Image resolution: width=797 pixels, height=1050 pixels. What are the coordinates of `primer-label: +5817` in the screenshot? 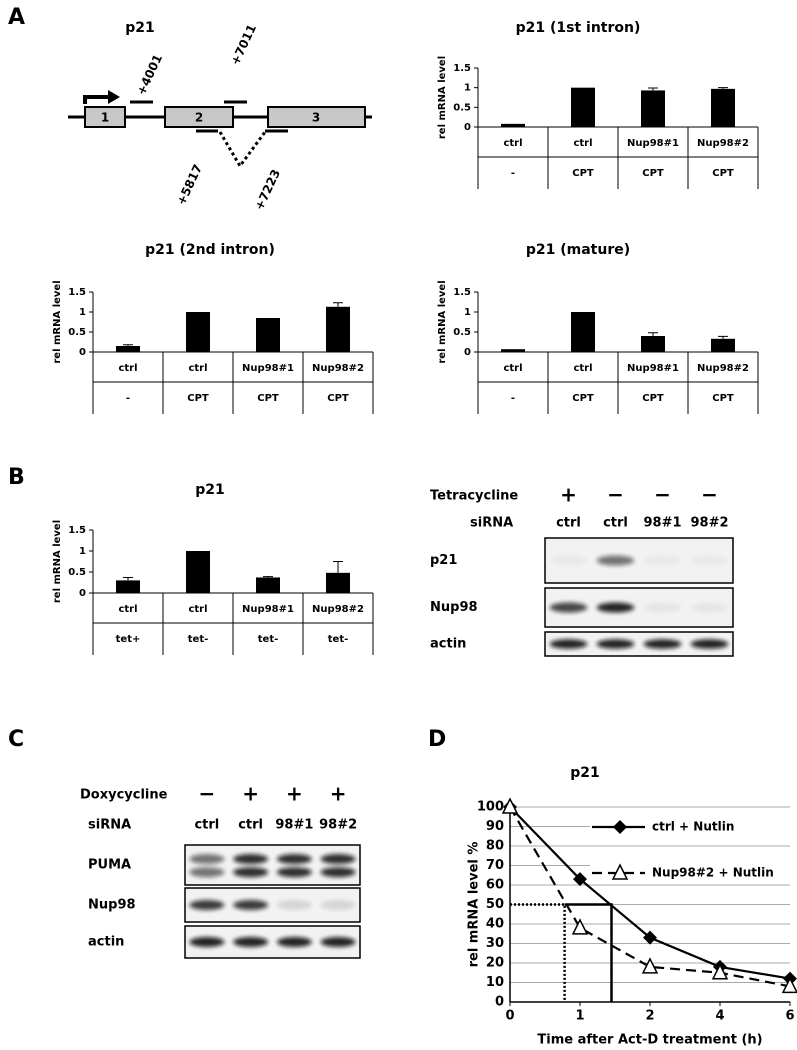 It's located at (189, 184).